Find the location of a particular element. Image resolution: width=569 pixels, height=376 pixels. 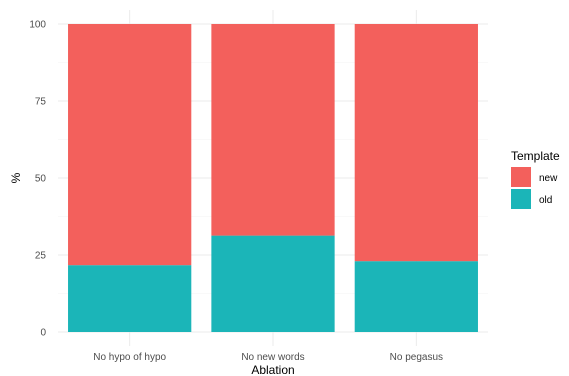

x-axis-title: Ablation is located at coordinates (272, 369).